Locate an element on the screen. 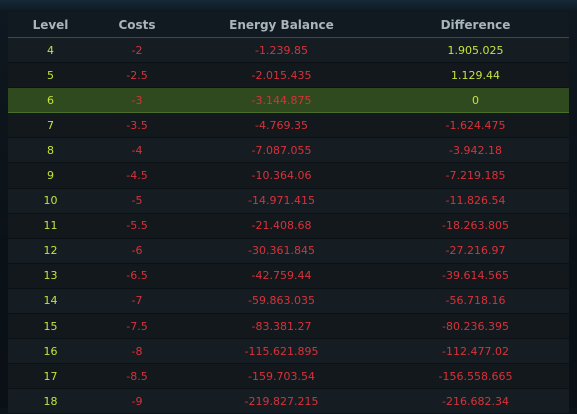  cell-energy-balance: -1.239.85 is located at coordinates (281, 50).